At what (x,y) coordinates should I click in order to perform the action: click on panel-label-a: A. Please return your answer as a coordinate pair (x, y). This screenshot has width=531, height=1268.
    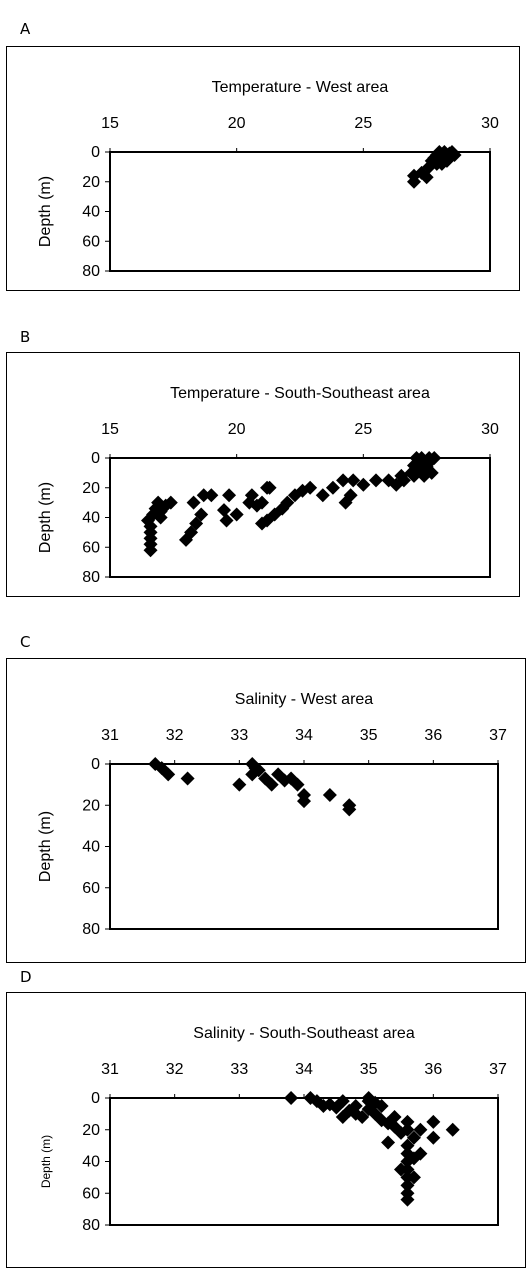
    Looking at the image, I should click on (25, 29).